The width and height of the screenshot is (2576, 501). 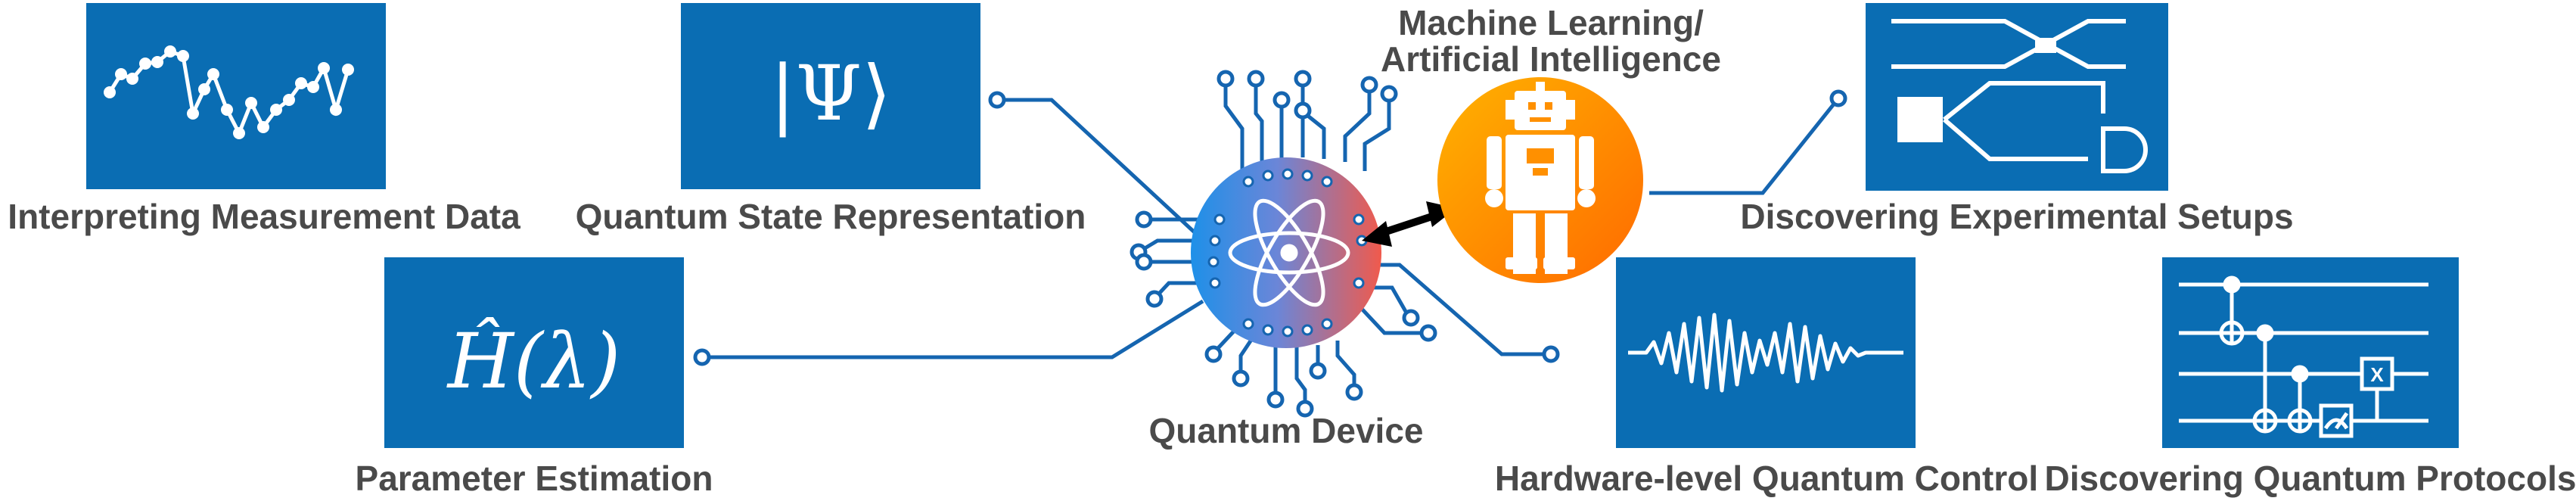 I want to click on robot, so click(x=1540, y=180).